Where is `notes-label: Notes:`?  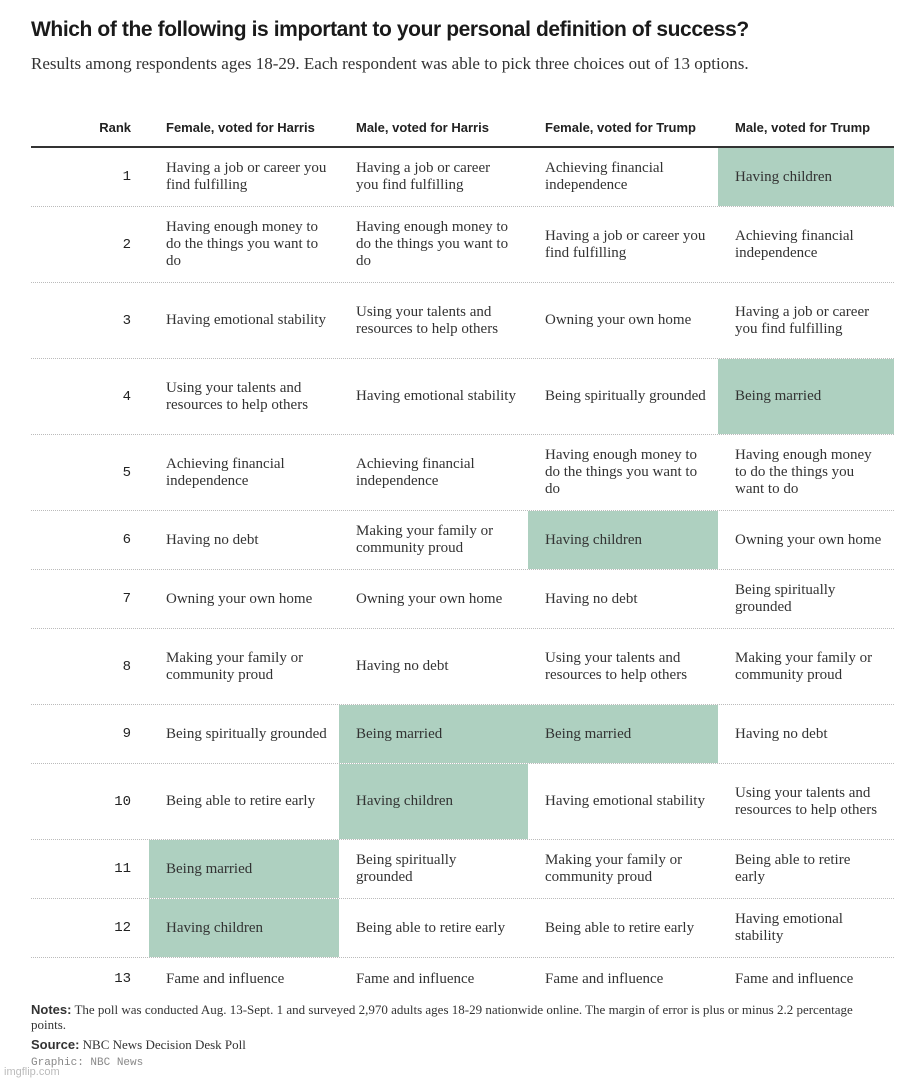 notes-label: Notes: is located at coordinates (51, 1009).